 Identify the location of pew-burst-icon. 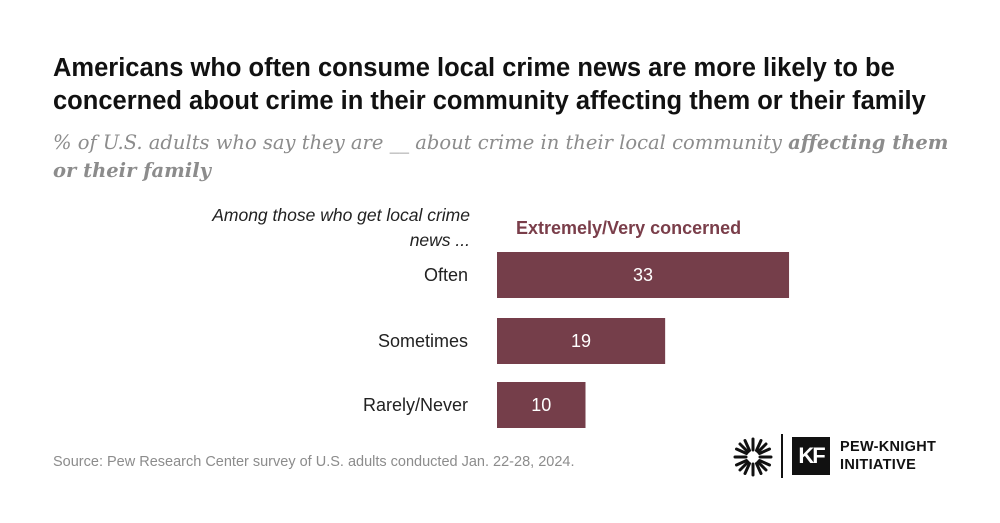
(753, 457).